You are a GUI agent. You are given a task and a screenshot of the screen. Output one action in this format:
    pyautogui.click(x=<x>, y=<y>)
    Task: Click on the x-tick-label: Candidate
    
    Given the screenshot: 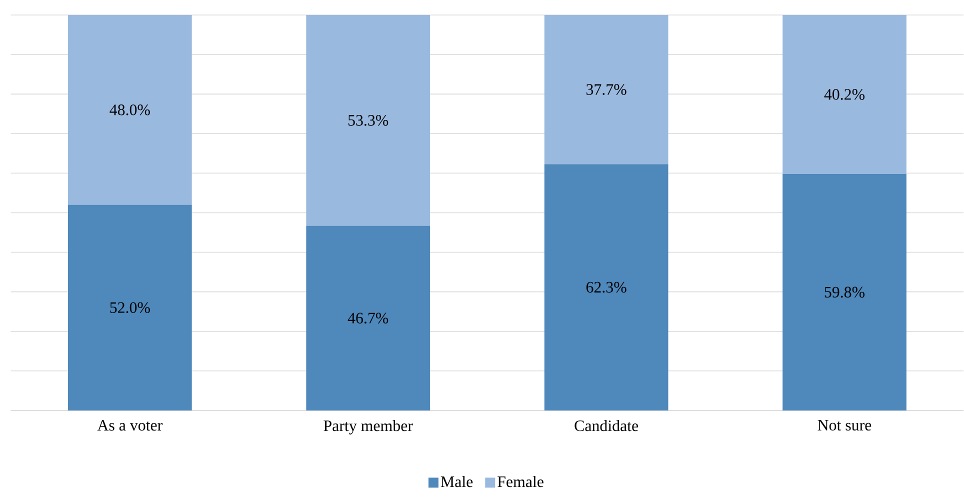 What is the action you would take?
    pyautogui.click(x=606, y=425)
    